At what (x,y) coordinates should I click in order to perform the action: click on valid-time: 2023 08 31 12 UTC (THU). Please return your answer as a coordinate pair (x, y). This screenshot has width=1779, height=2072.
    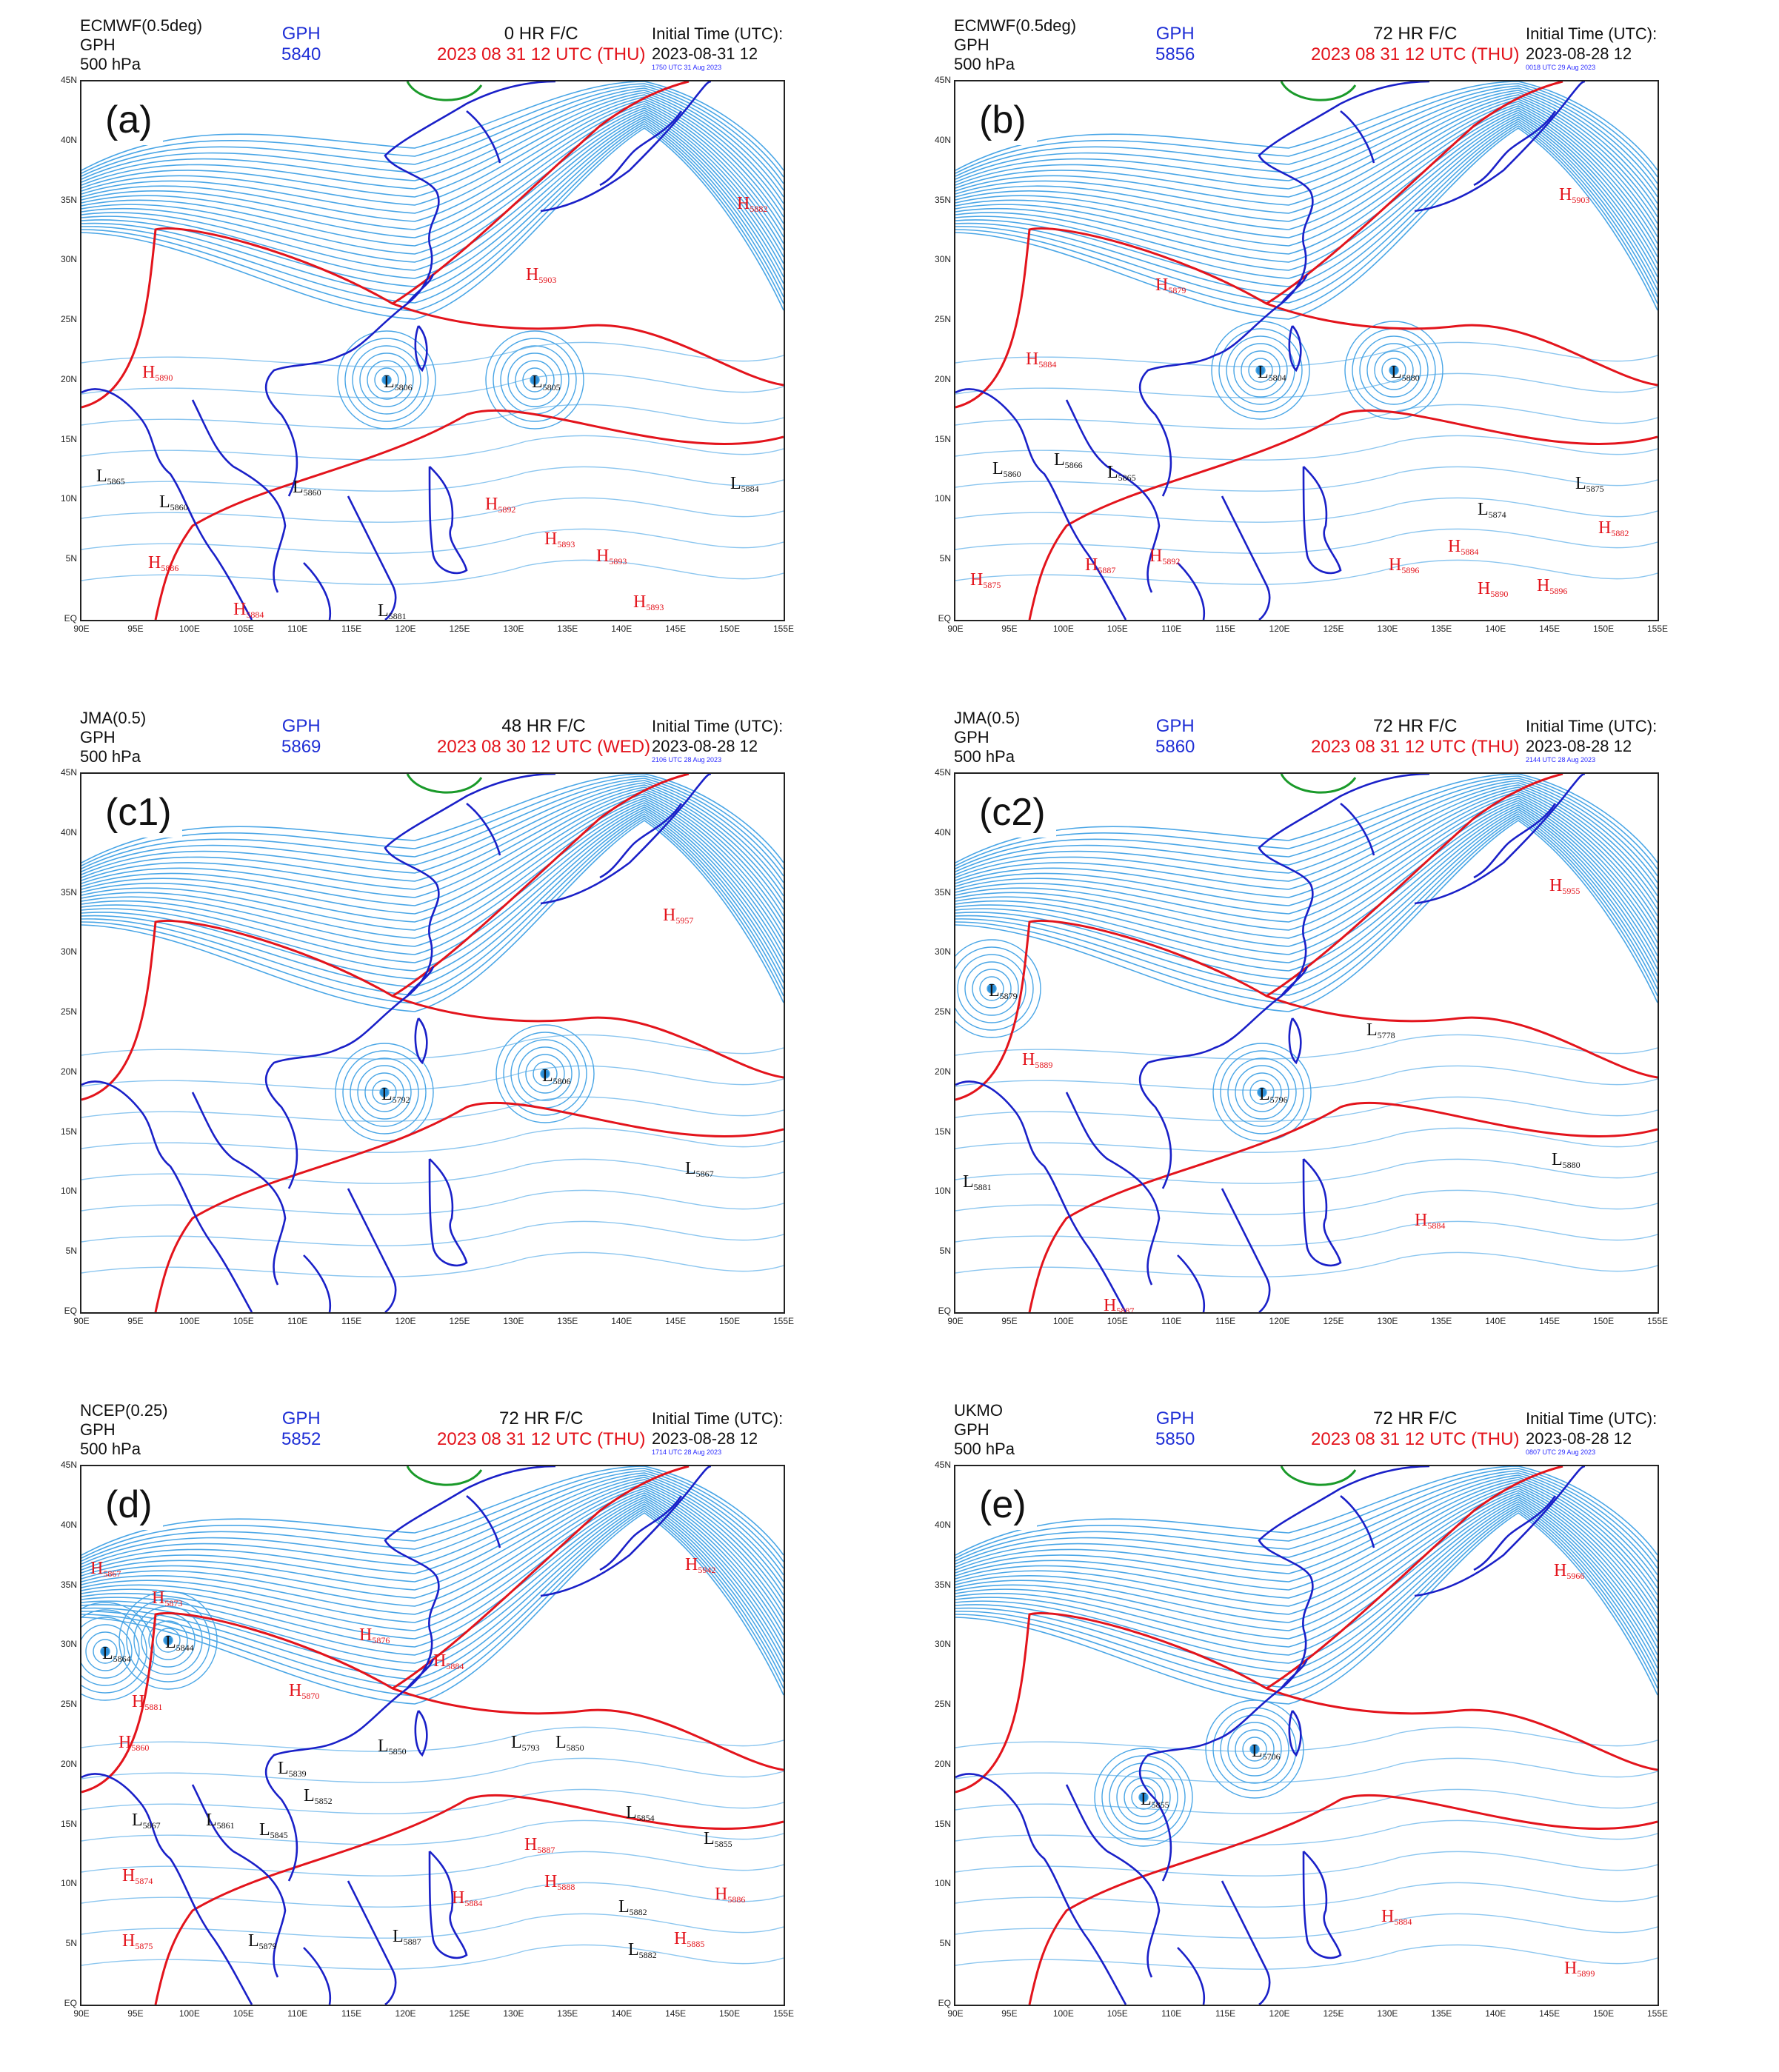
    Looking at the image, I should click on (541, 54).